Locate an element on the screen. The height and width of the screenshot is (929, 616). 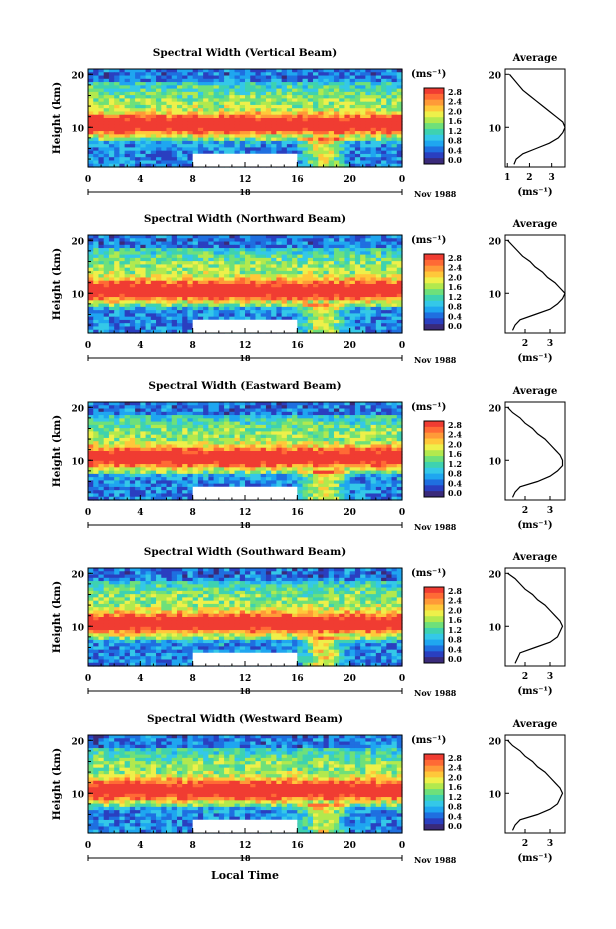
date-label: Nov 1988 is located at coordinates (435, 360).